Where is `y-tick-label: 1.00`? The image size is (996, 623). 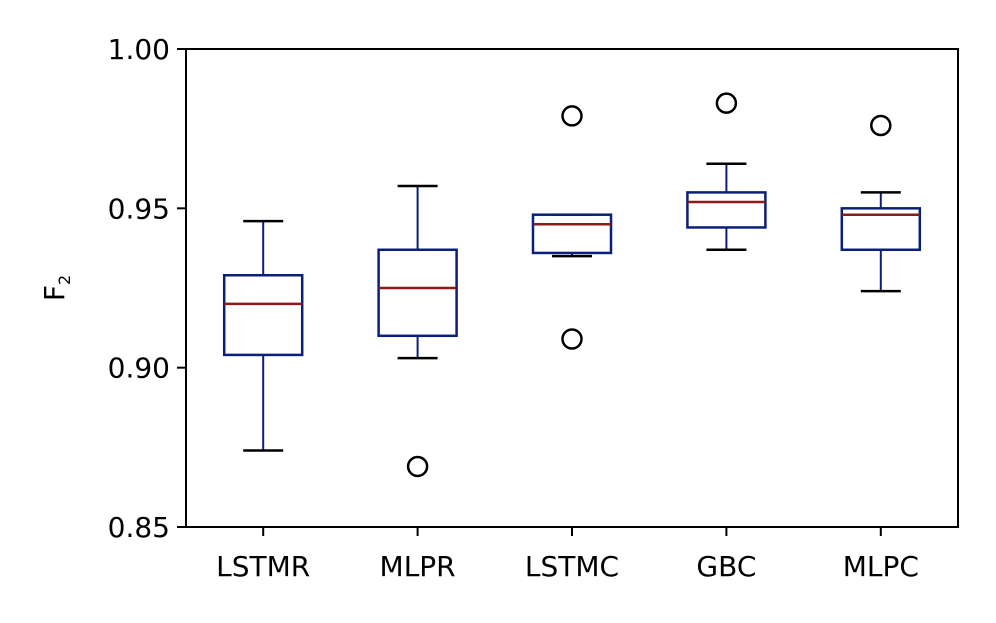 y-tick-label: 1.00 is located at coordinates (139, 49).